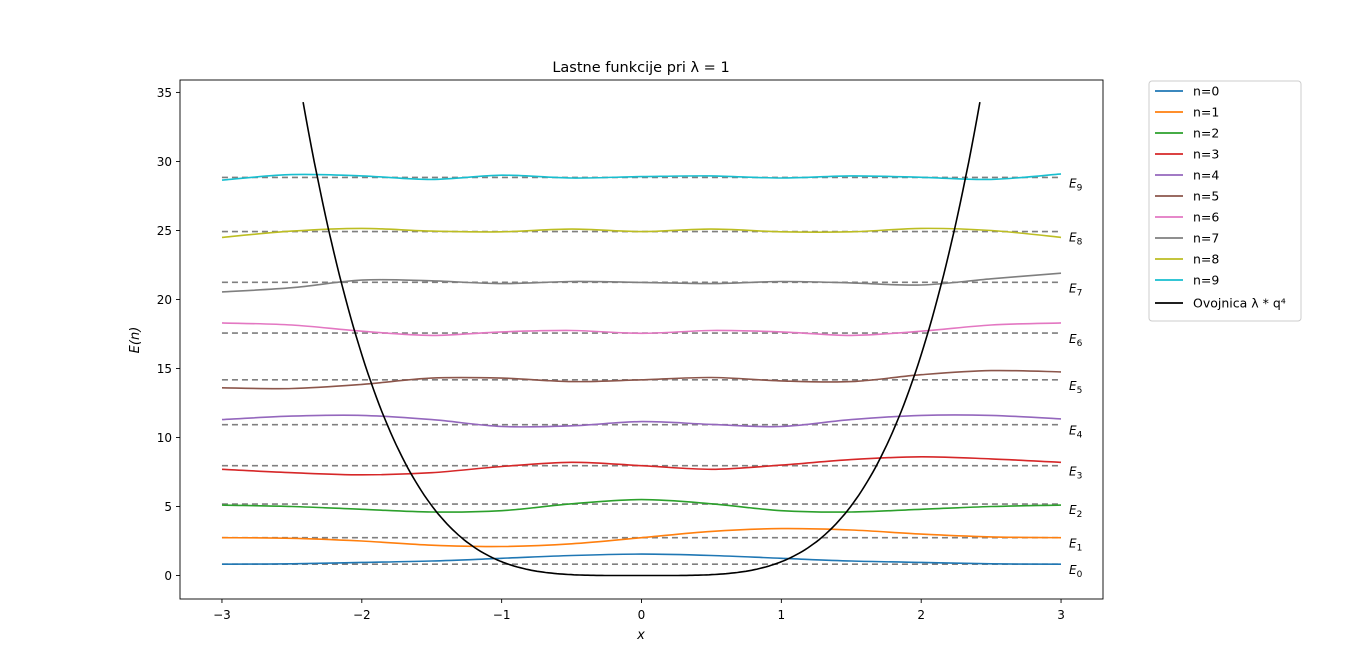 The width and height of the screenshot is (1366, 671). Describe the element at coordinates (1187, 196) in the screenshot. I see `legend-item: n=5` at that location.